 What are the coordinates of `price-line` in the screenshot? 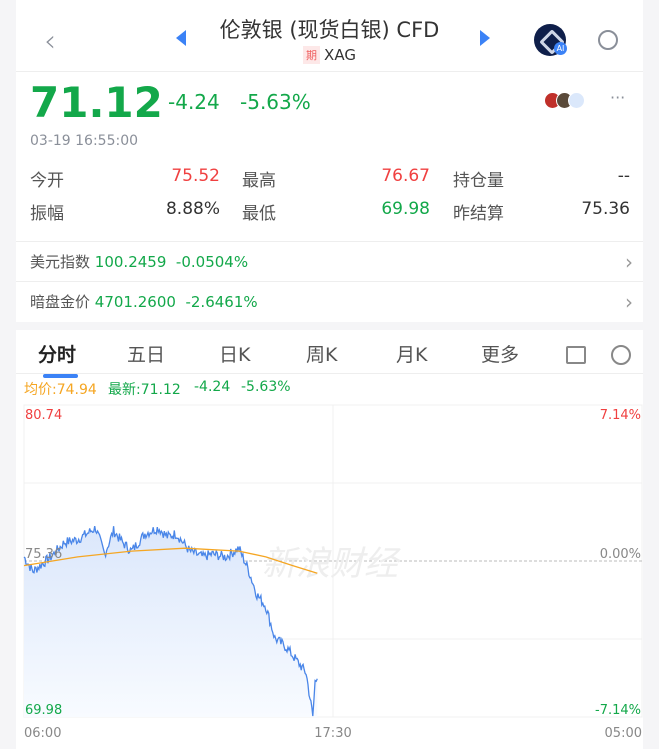 It's located at (170, 621).